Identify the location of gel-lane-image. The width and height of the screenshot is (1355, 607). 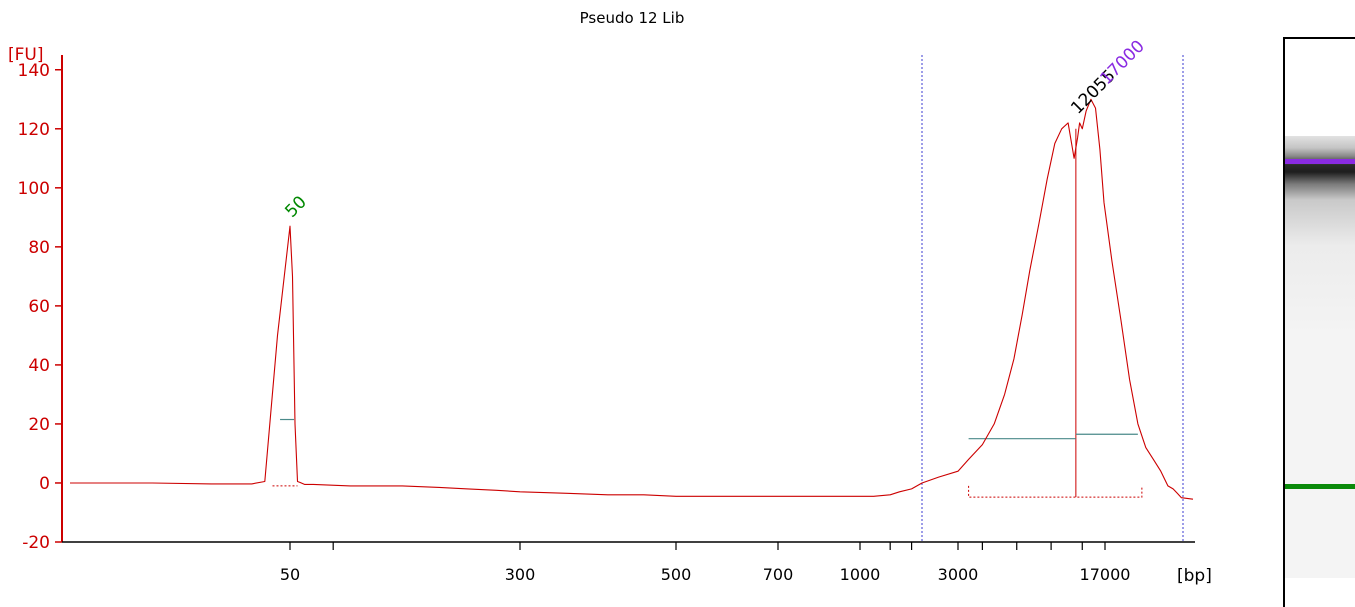
(1319, 322).